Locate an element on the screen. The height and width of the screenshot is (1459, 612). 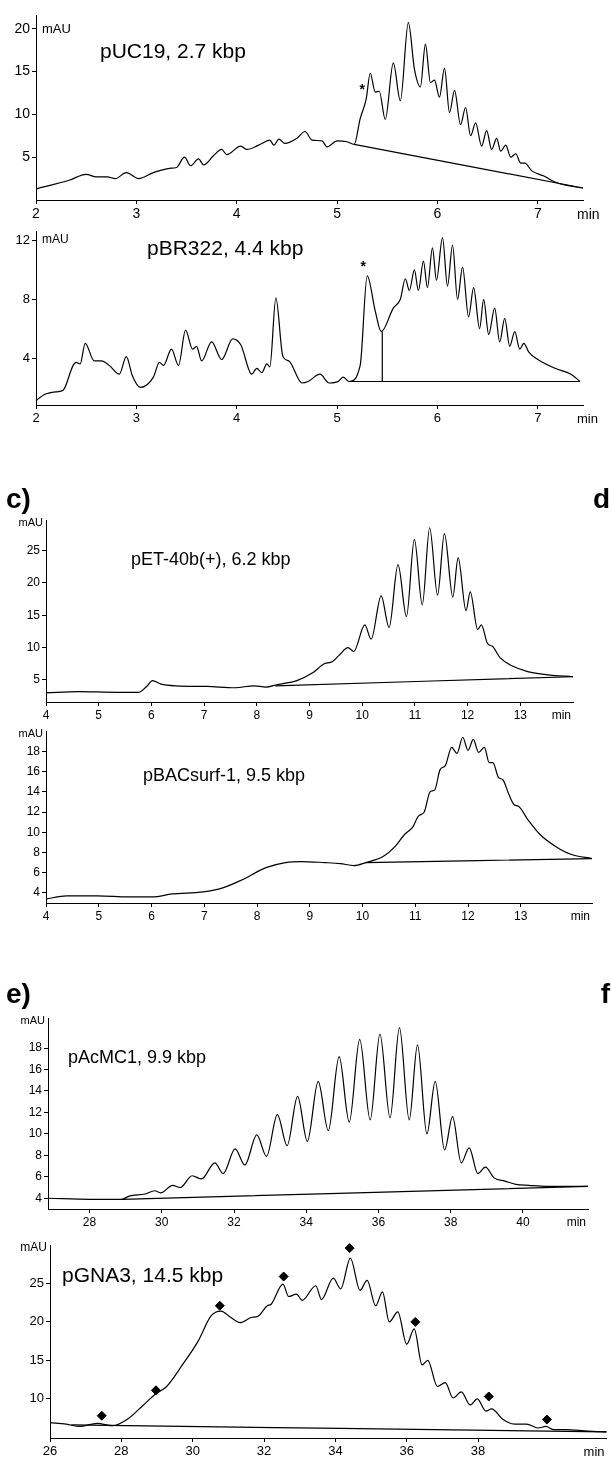
x-tick-label: 40 is located at coordinates (523, 1221).